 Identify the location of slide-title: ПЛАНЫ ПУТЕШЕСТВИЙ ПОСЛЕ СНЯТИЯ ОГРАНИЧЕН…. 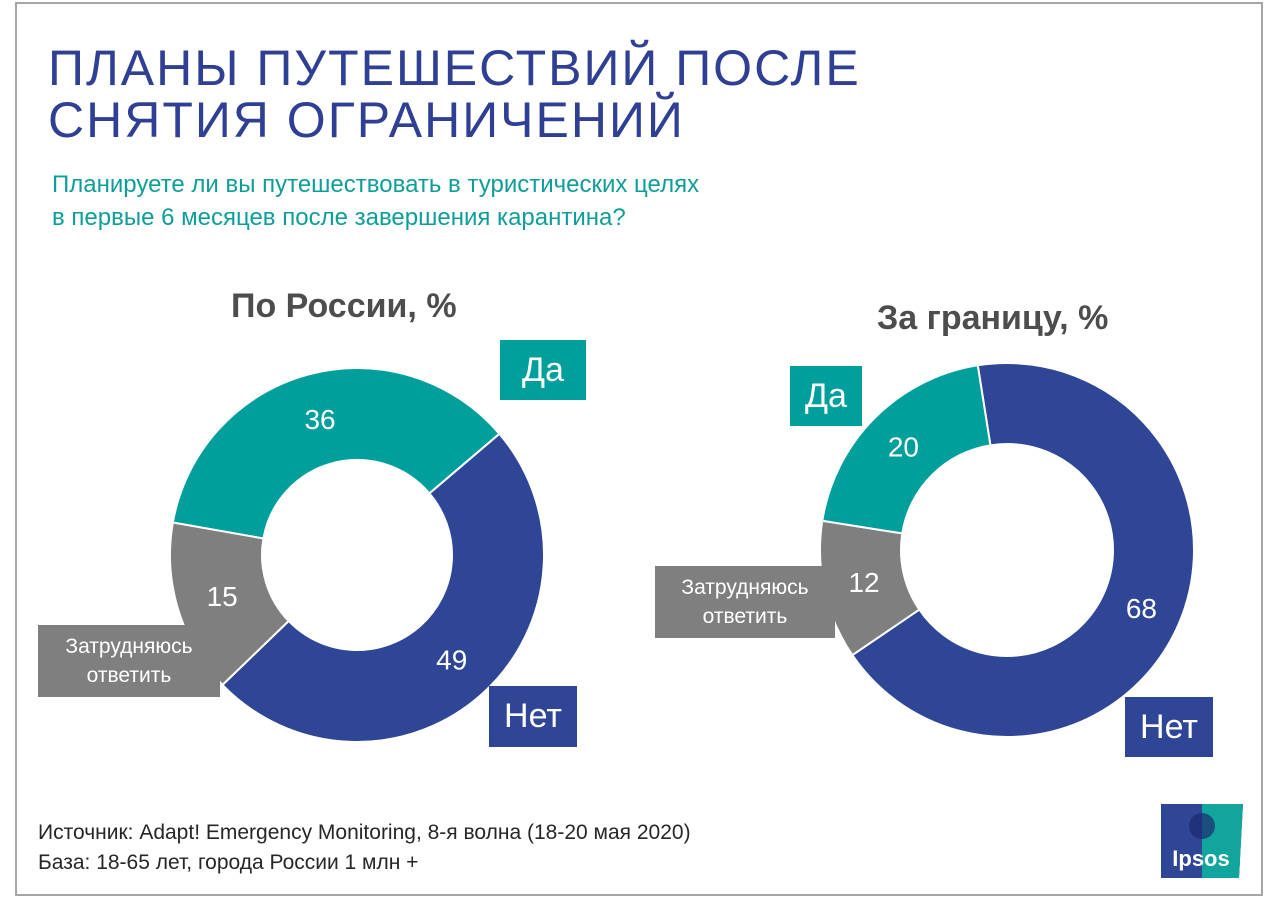
(454, 94).